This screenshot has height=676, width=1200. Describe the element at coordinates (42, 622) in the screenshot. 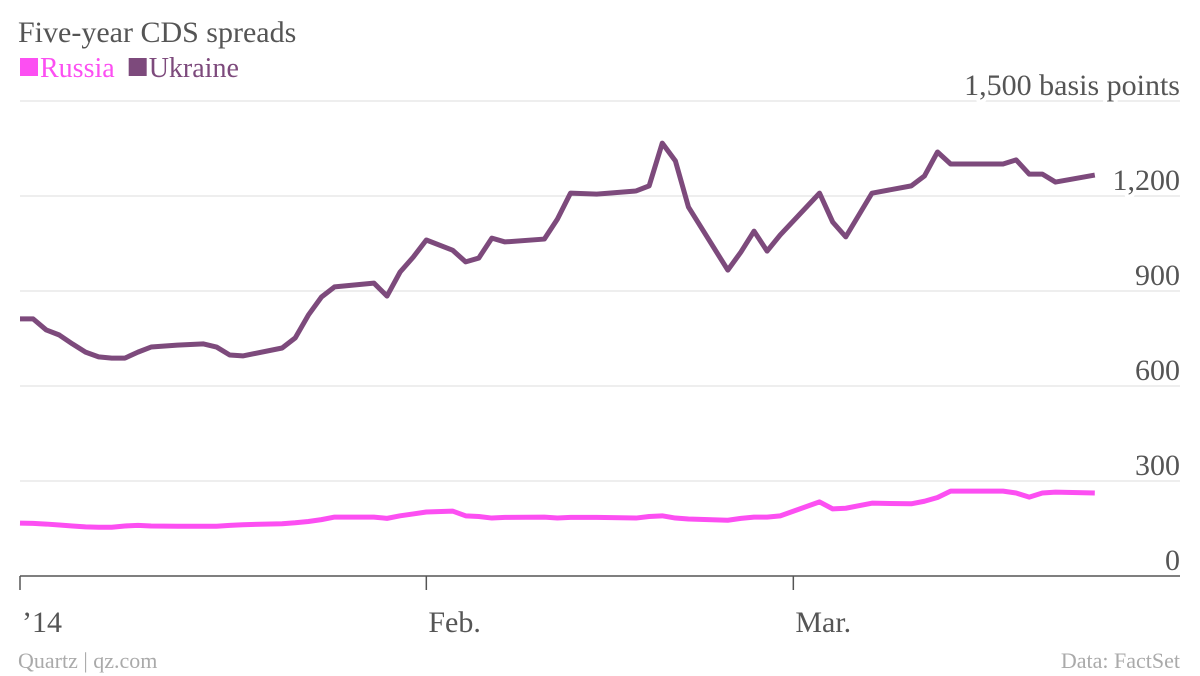

I see `x-tick-label: ’14` at that location.